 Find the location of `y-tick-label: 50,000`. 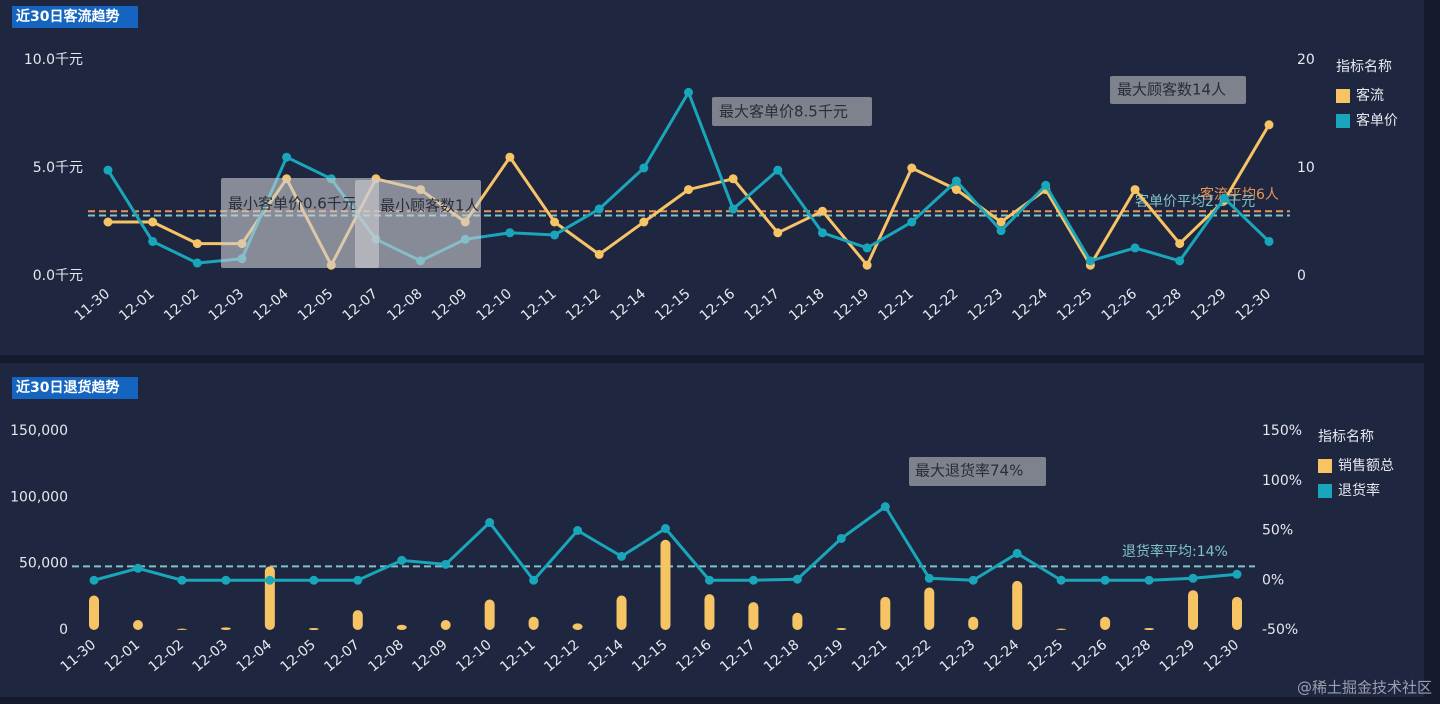

y-tick-label: 50,000 is located at coordinates (43, 564).